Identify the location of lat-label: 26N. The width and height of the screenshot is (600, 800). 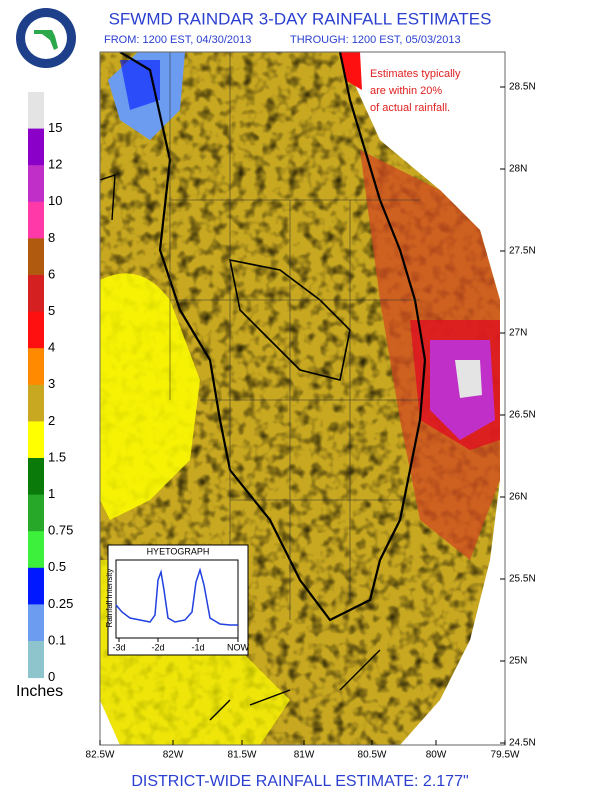
(518, 497).